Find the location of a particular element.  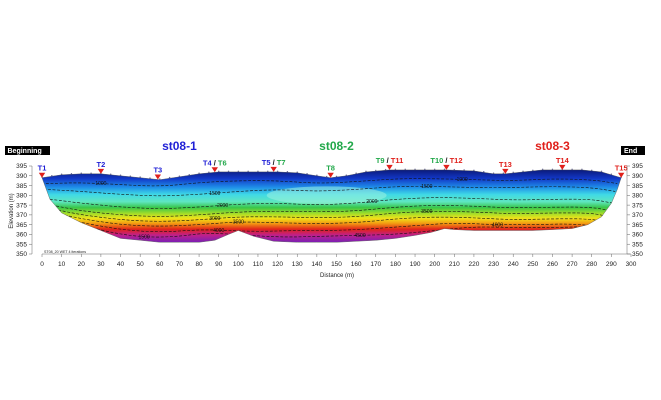

x-tick-label: 90 is located at coordinates (219, 264).